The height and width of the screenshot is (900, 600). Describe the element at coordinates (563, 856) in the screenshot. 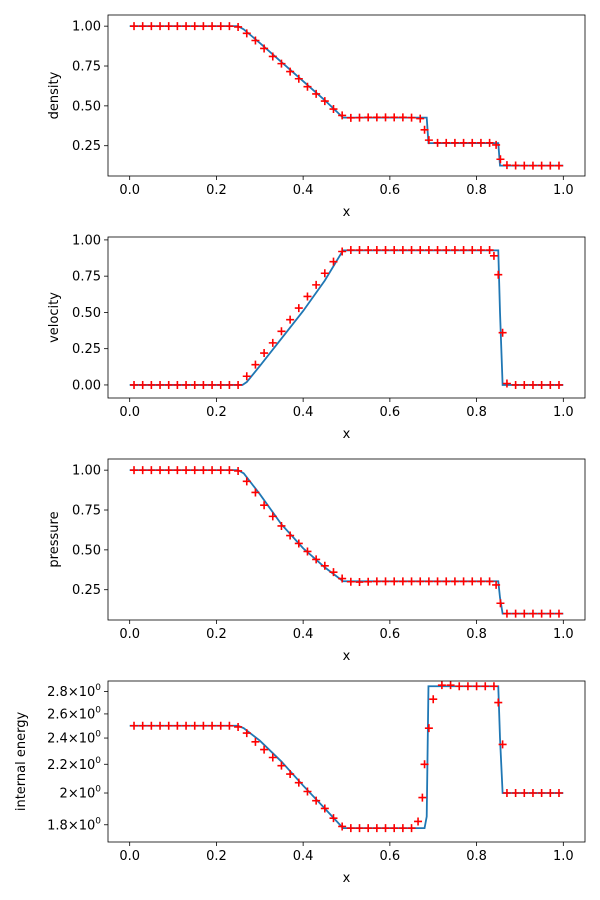

I see `internal-energy-x-tick-label: 1.0` at that location.